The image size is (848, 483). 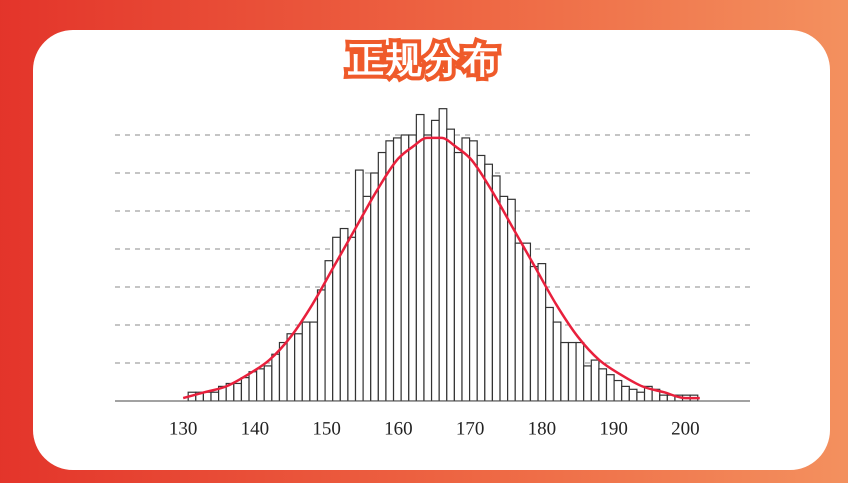 What do you see at coordinates (255, 429) in the screenshot?
I see `x-tick-label: 140` at bounding box center [255, 429].